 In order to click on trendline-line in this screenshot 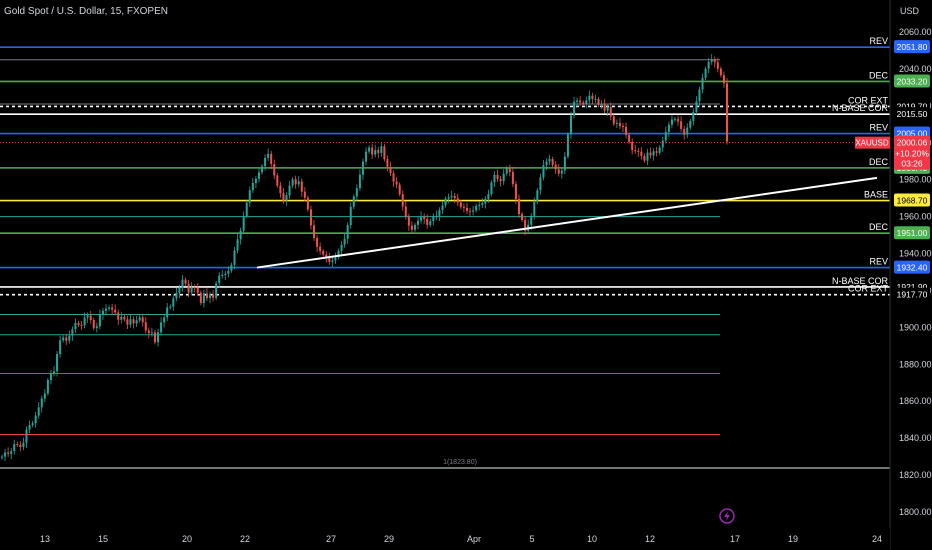, I will do `click(567, 222)`.